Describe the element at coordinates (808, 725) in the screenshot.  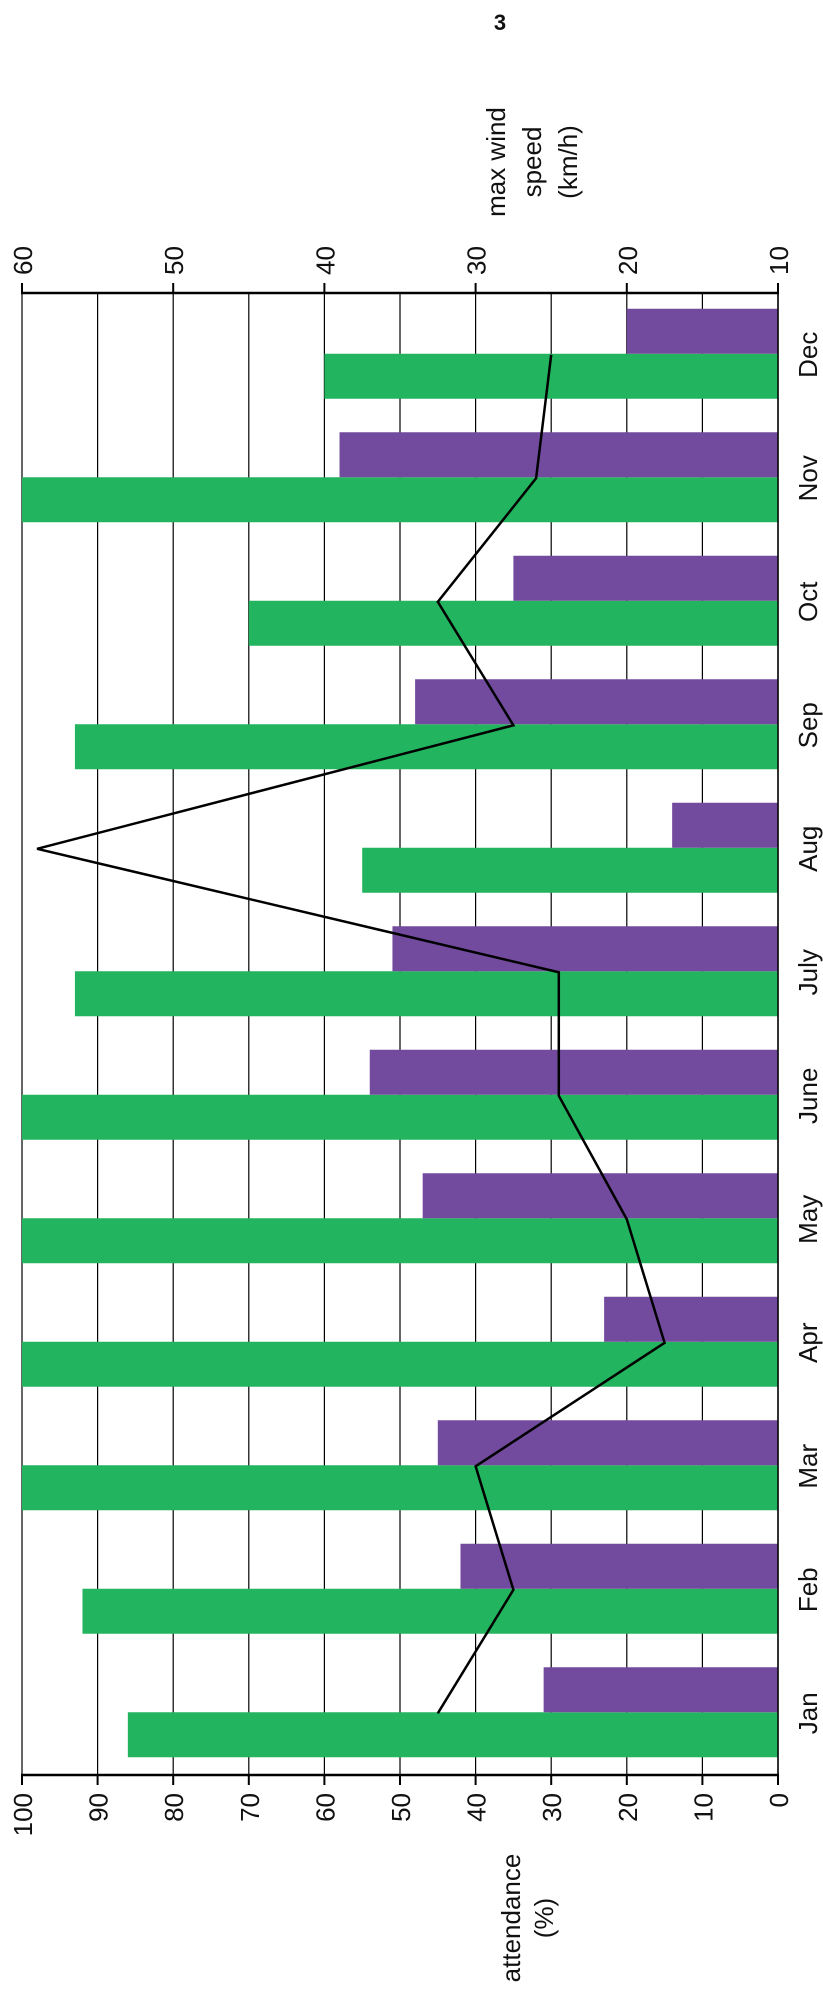
I see `category-label: Sep` at that location.